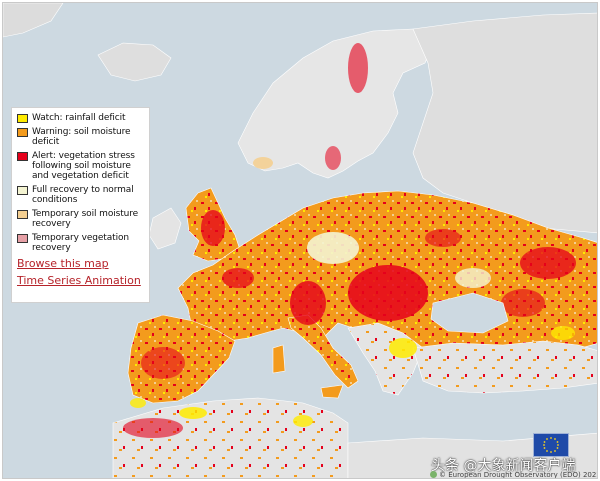 The height and width of the screenshot is (481, 600). What do you see at coordinates (63, 263) in the screenshot?
I see `browse-map-link: Browse this map` at bounding box center [63, 263].